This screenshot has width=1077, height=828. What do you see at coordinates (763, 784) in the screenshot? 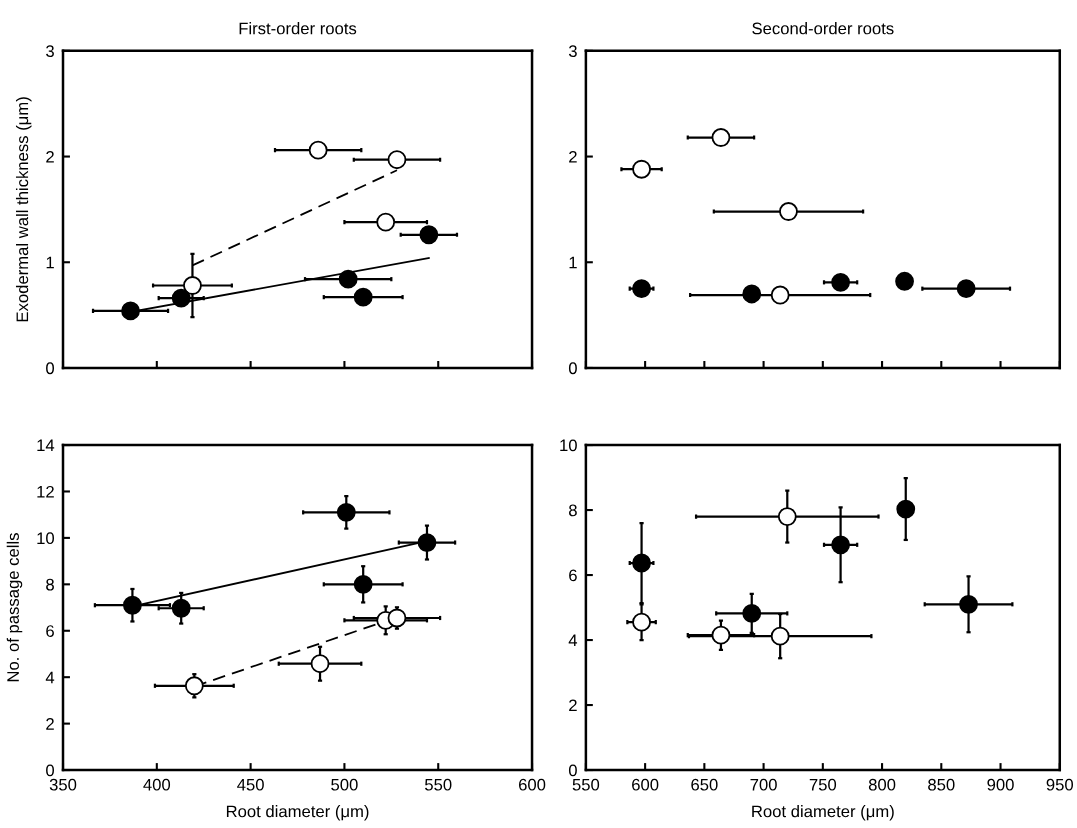
I see `x-tick-label: 700` at bounding box center [763, 784].